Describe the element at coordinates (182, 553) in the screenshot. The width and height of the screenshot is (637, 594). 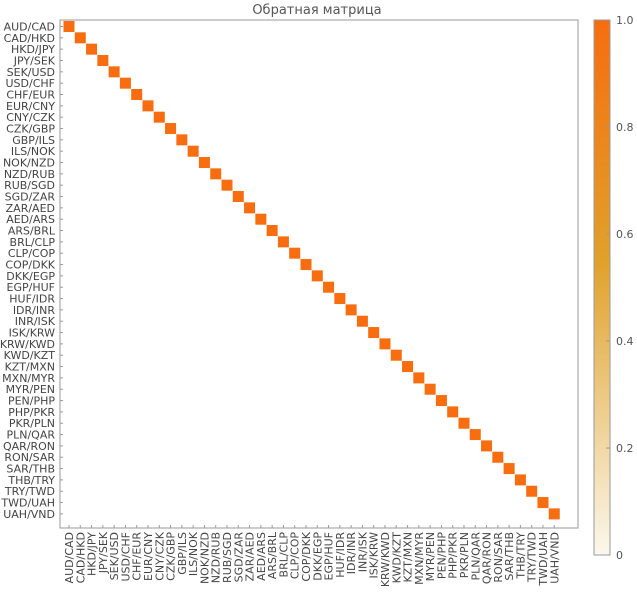
I see `x-tick-label: GBP/ILS` at that location.